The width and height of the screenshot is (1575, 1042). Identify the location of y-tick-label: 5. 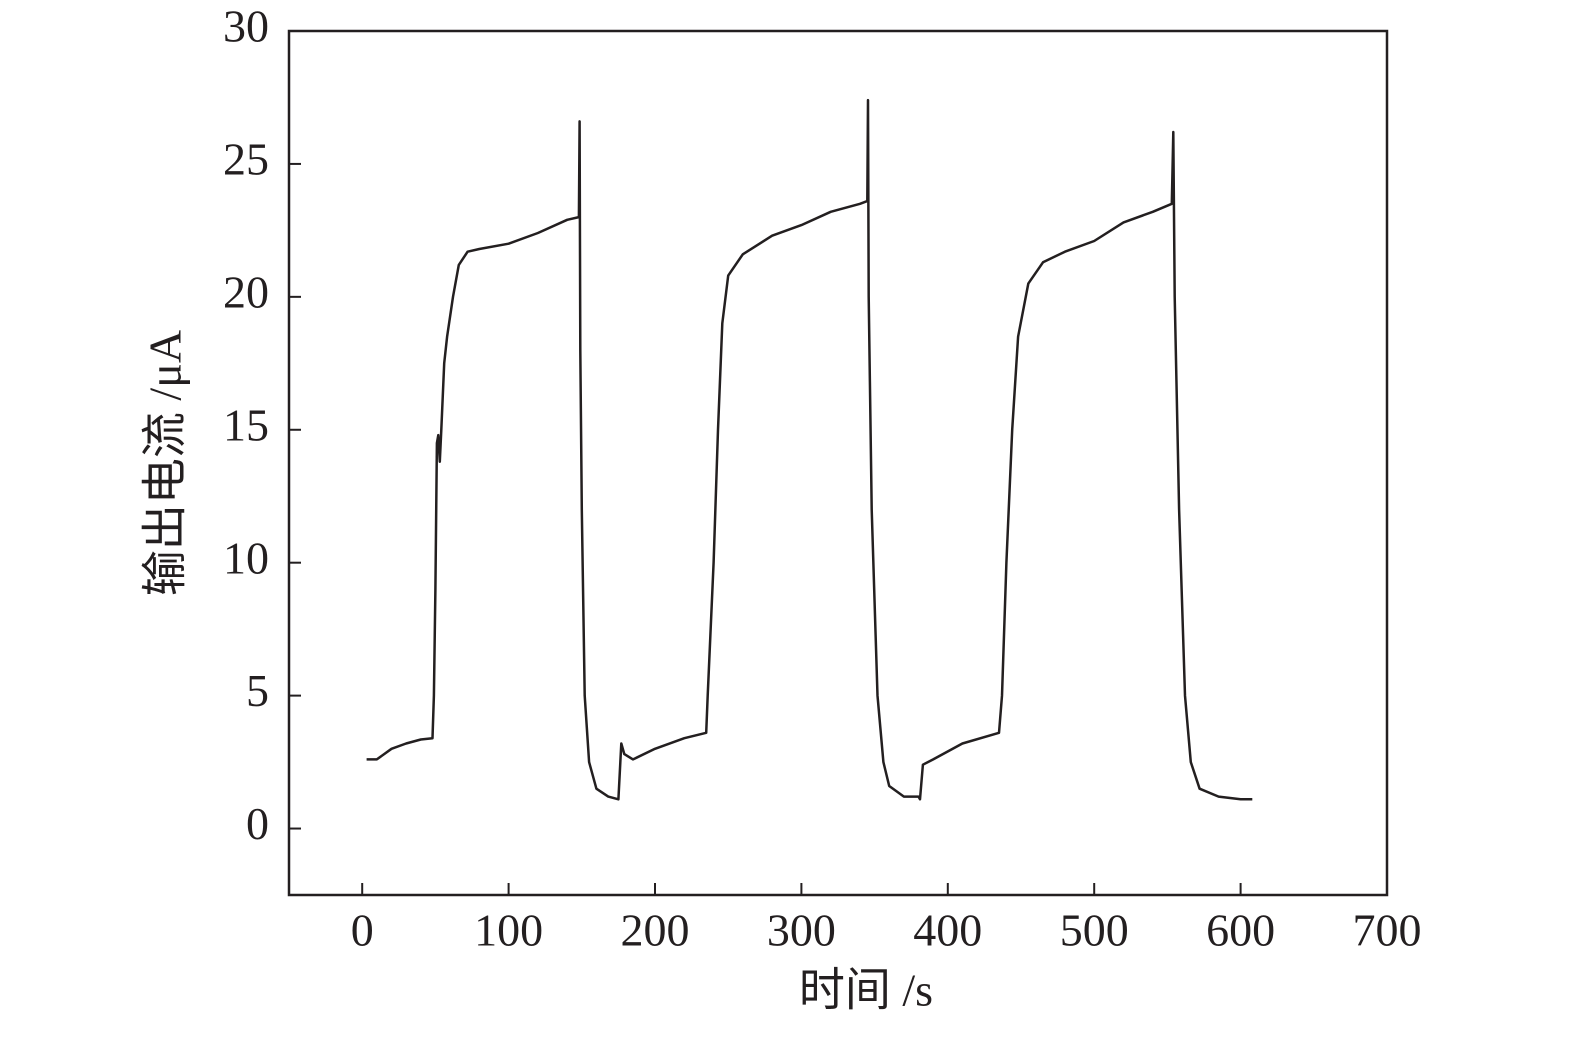
(257, 690).